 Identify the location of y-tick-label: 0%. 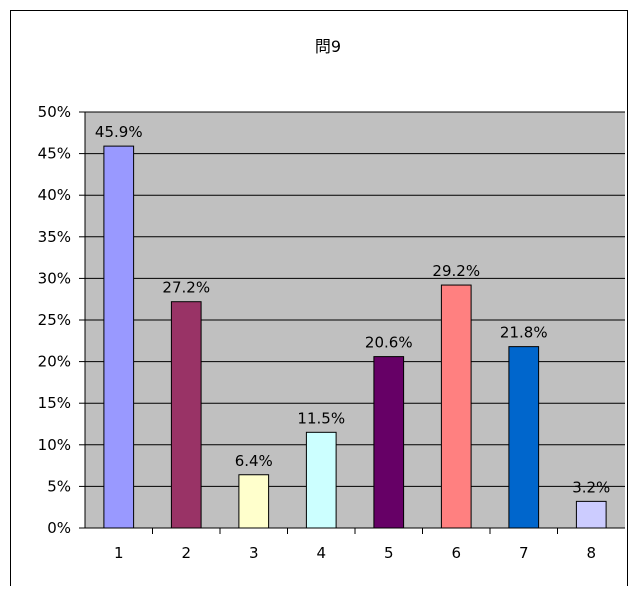
(59, 528).